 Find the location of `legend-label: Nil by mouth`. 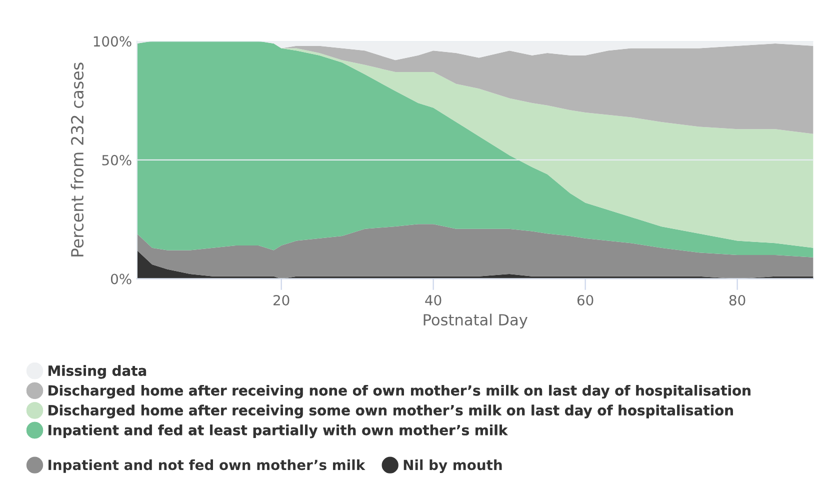

legend-label: Nil by mouth is located at coordinates (453, 466).